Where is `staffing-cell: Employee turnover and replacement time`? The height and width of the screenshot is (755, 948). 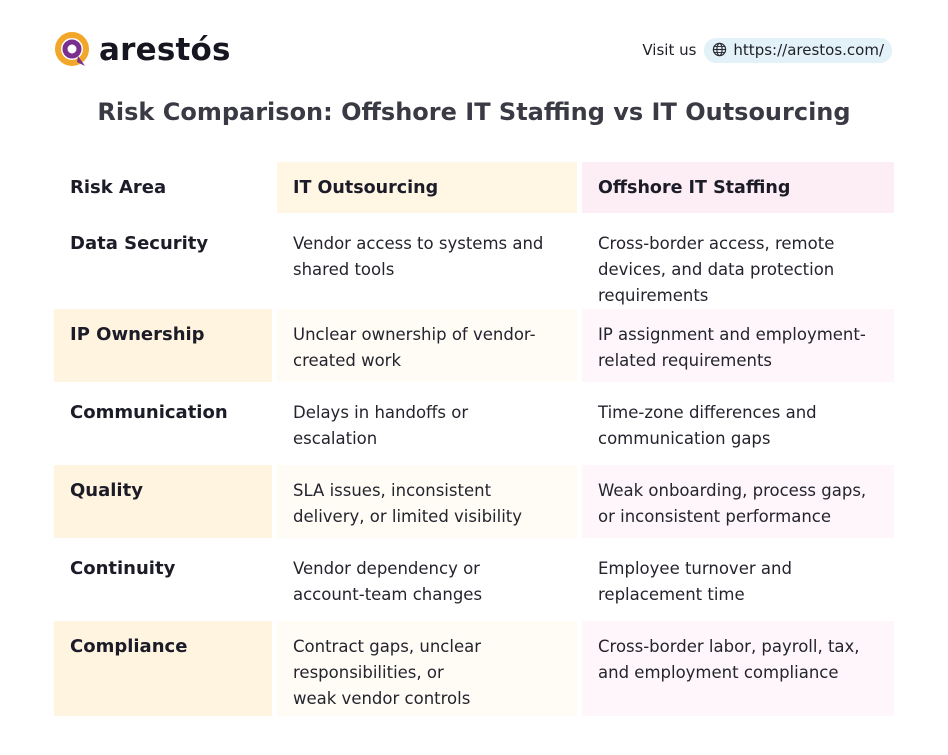
staffing-cell: Employee turnover and replacement time is located at coordinates (738, 579).